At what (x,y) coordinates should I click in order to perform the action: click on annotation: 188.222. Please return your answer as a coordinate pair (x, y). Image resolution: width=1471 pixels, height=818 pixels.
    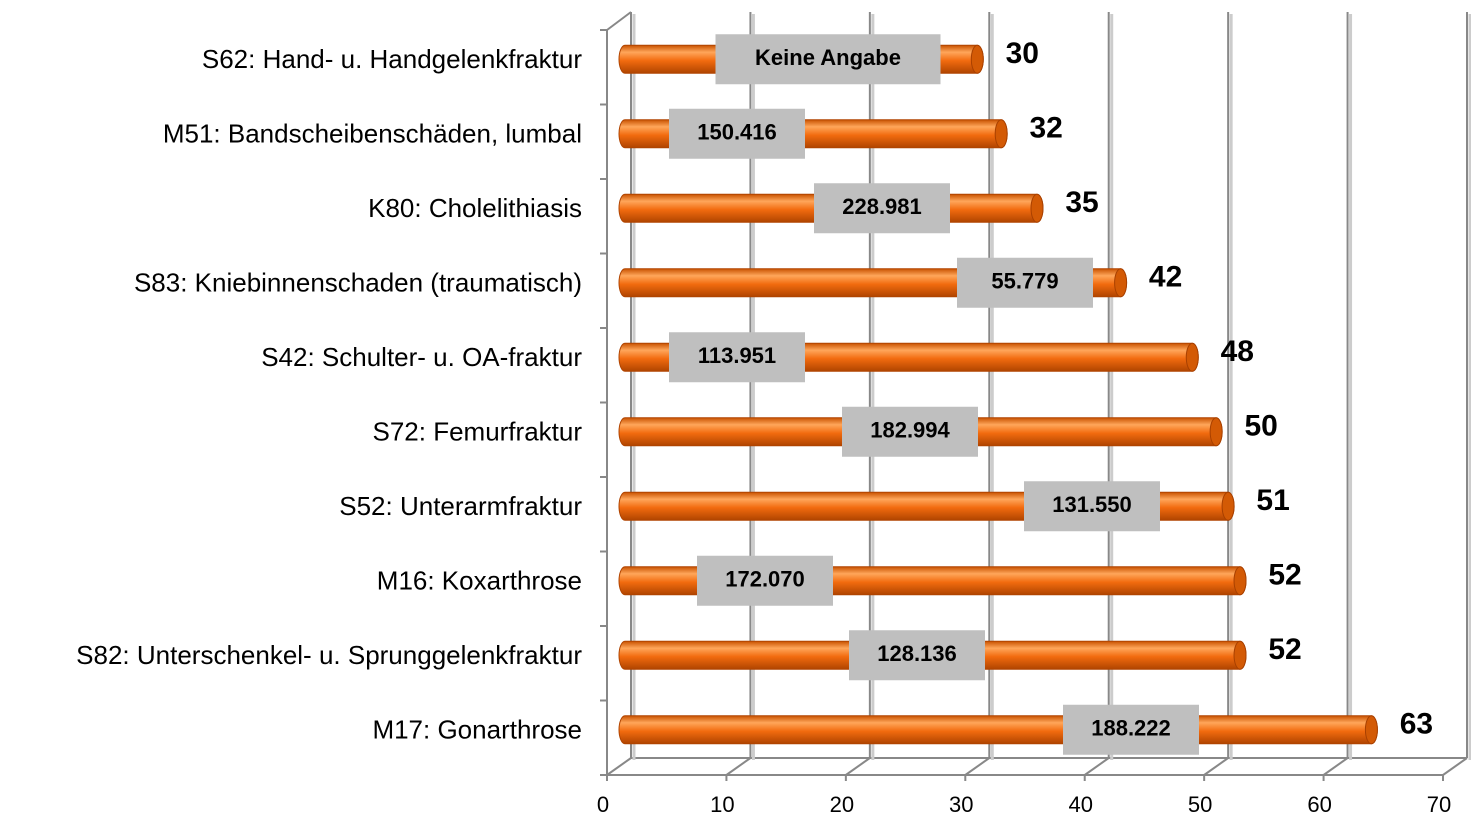
    Looking at the image, I should click on (1131, 728).